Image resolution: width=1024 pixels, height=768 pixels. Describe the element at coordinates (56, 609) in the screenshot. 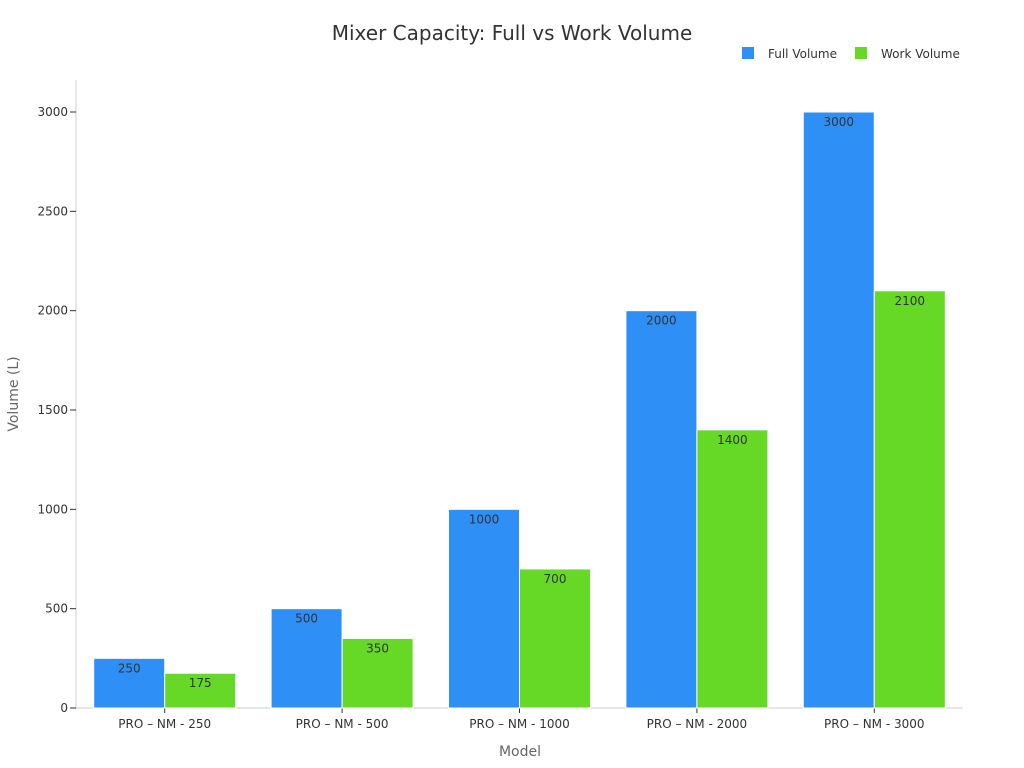

I see `y-tick-label: 500` at that location.